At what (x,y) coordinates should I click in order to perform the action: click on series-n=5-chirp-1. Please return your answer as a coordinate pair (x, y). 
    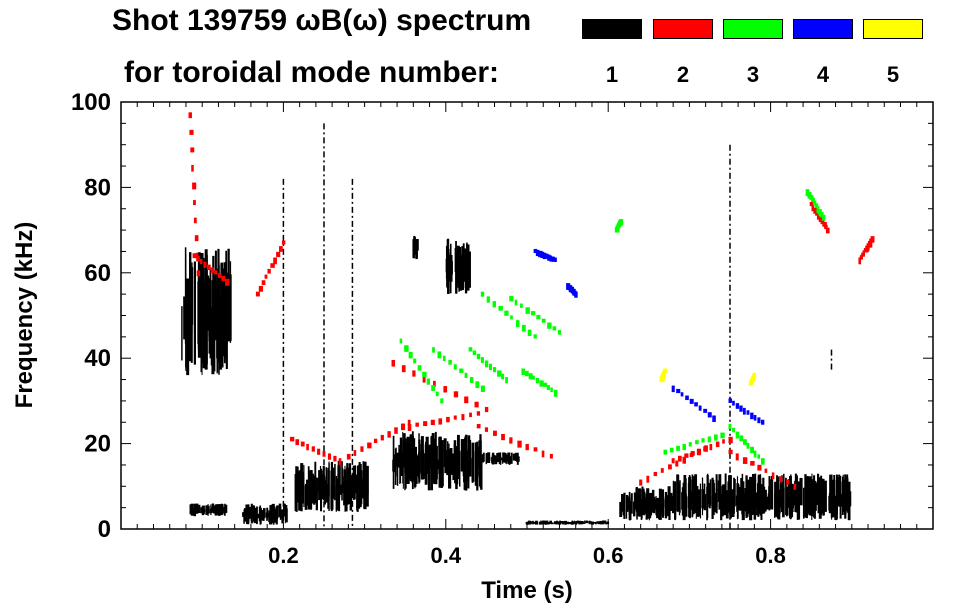
    Looking at the image, I should click on (752, 379).